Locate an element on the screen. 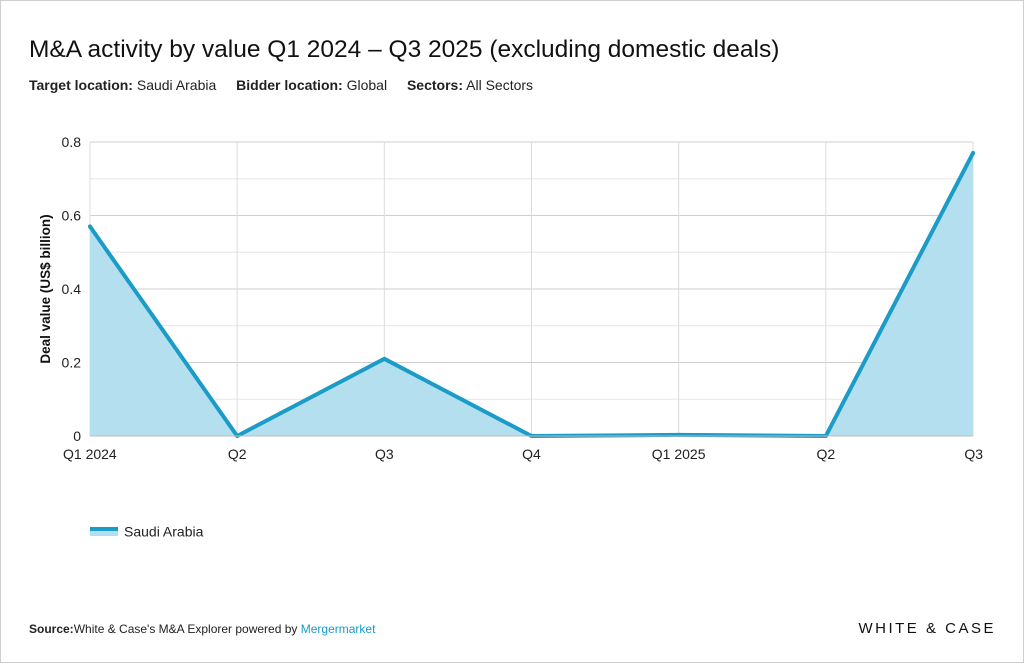  y-tick-label: 0.2 is located at coordinates (72, 363).